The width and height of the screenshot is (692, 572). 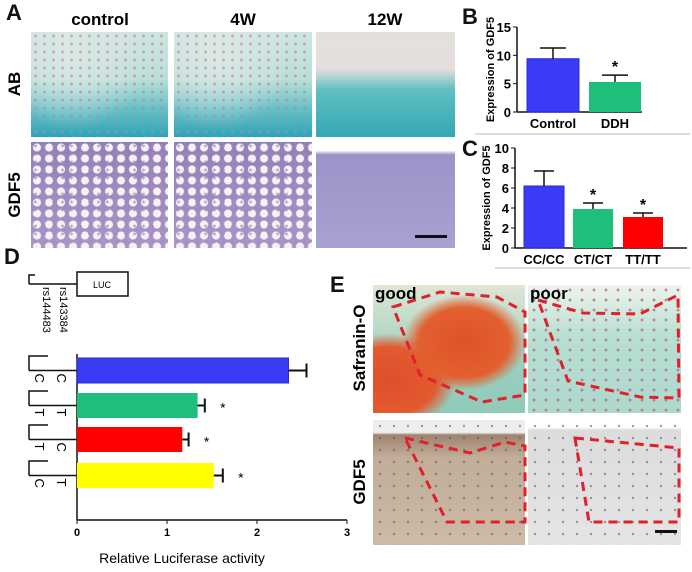 I want to click on panel-label-a: A, so click(x=14, y=12).